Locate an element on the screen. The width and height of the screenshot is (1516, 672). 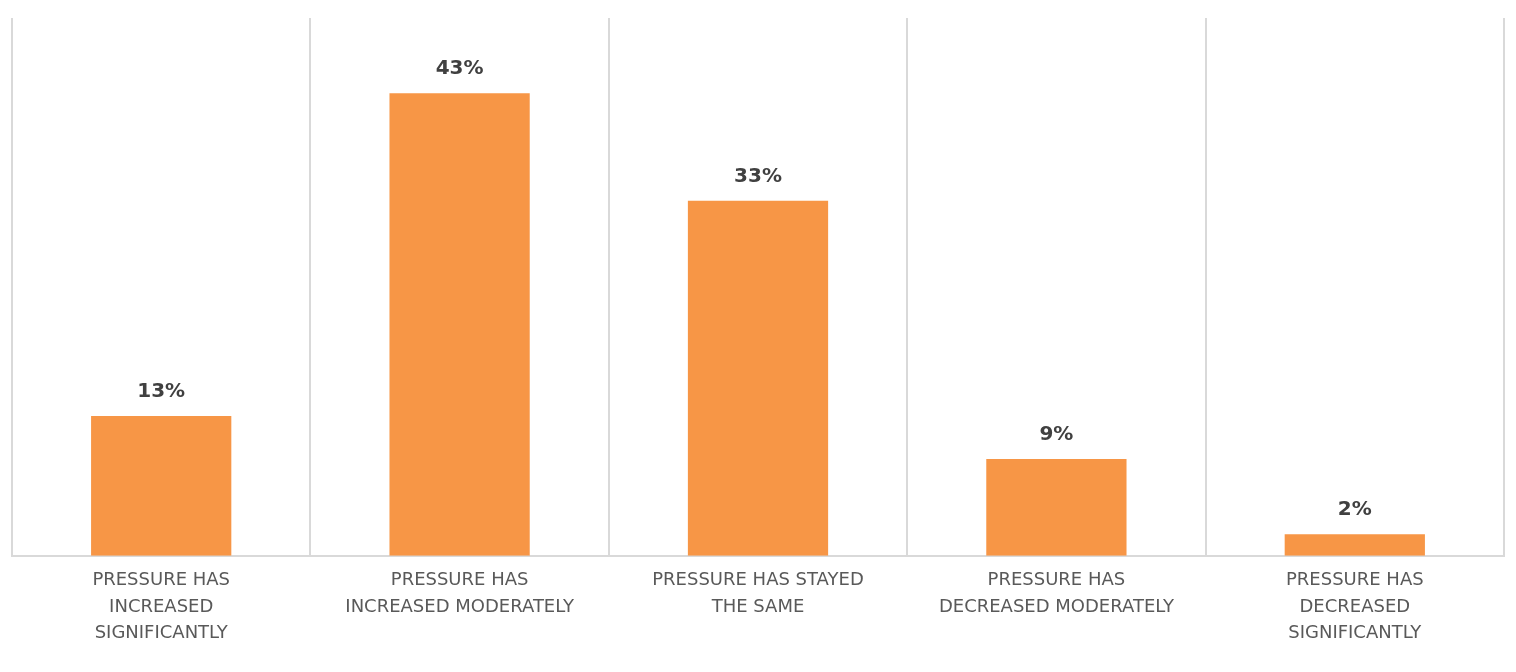
x-tick-label: PRESSURE HAS INCREASED SIGNIFICANTLY is located at coordinates (161, 605).